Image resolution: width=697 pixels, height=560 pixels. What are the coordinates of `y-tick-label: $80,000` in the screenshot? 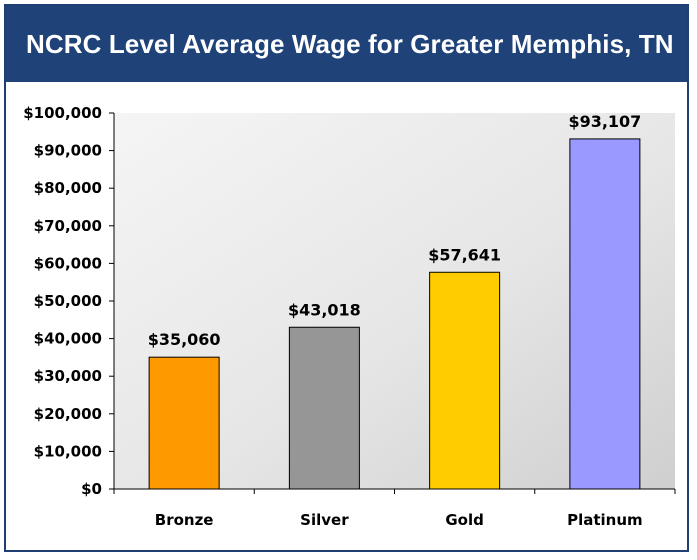 It's located at (68, 188).